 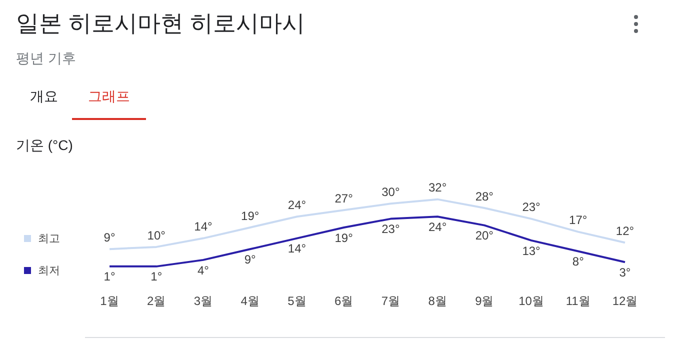 What do you see at coordinates (531, 251) in the screenshot?
I see `data-label: 13°` at bounding box center [531, 251].